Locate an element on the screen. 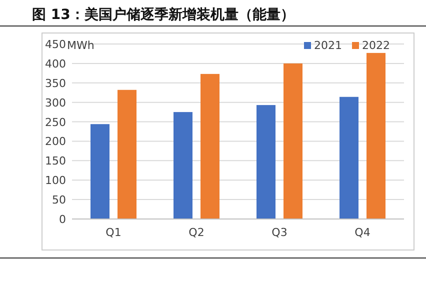  chart-title: 图 13：美国户储逐季新增装机量（能量） is located at coordinates (163, 14).